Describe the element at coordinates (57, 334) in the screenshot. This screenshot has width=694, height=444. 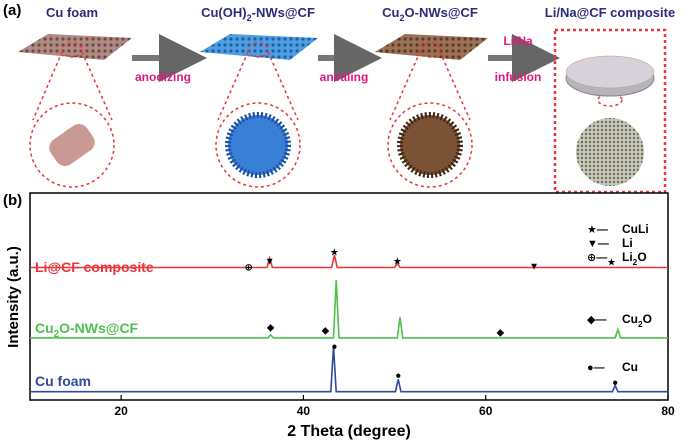
I see `series-label-part: 2` at that location.